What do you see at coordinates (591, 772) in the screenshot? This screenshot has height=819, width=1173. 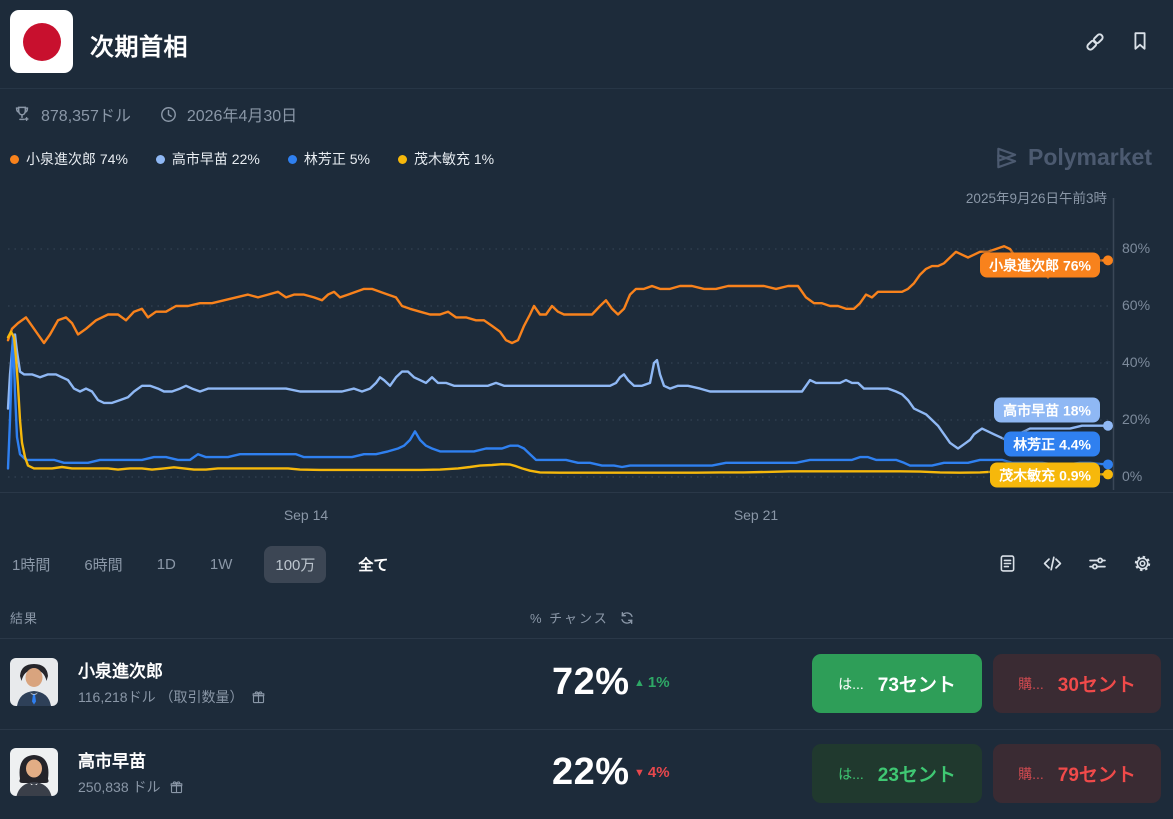 I see `outcome-chance: 22%` at bounding box center [591, 772].